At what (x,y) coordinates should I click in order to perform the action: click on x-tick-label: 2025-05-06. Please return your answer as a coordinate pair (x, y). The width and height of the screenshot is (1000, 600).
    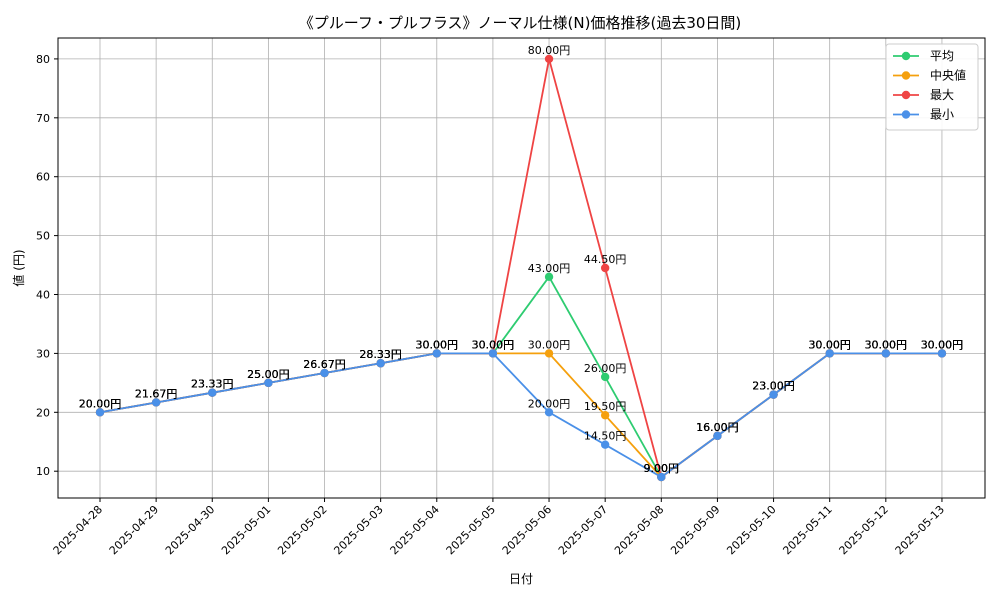
    Looking at the image, I should click on (527, 530).